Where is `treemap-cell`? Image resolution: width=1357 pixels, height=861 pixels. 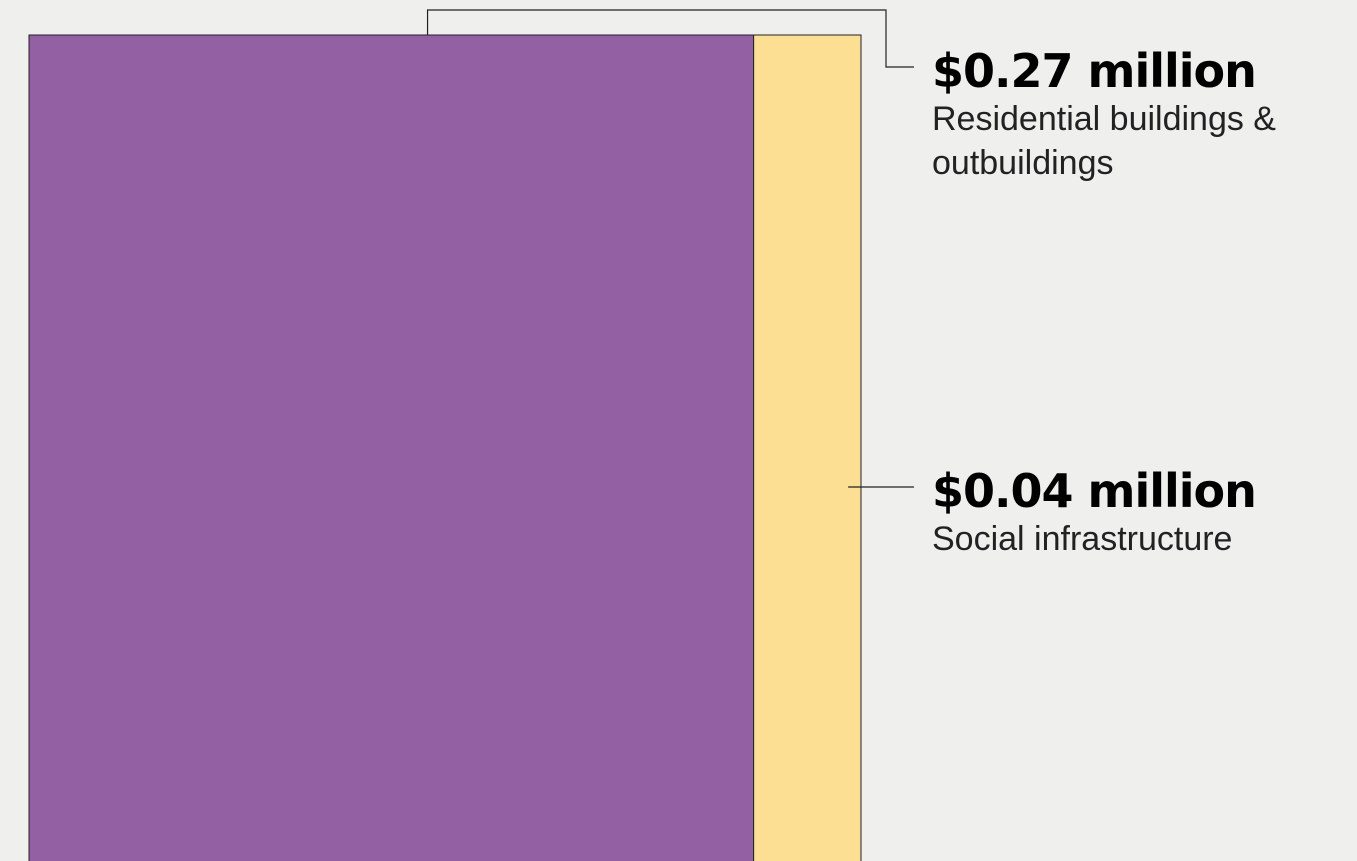 treemap-cell is located at coordinates (807, 447).